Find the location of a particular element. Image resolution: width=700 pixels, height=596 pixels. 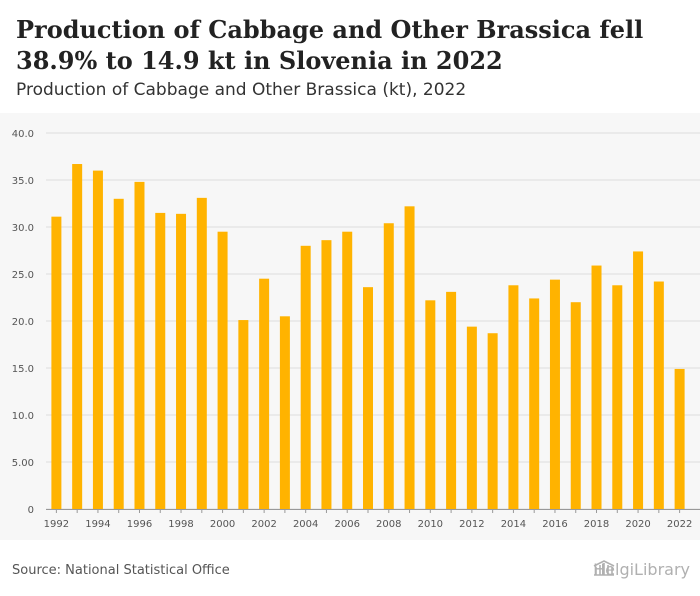

bar-2010 is located at coordinates (430, 404).